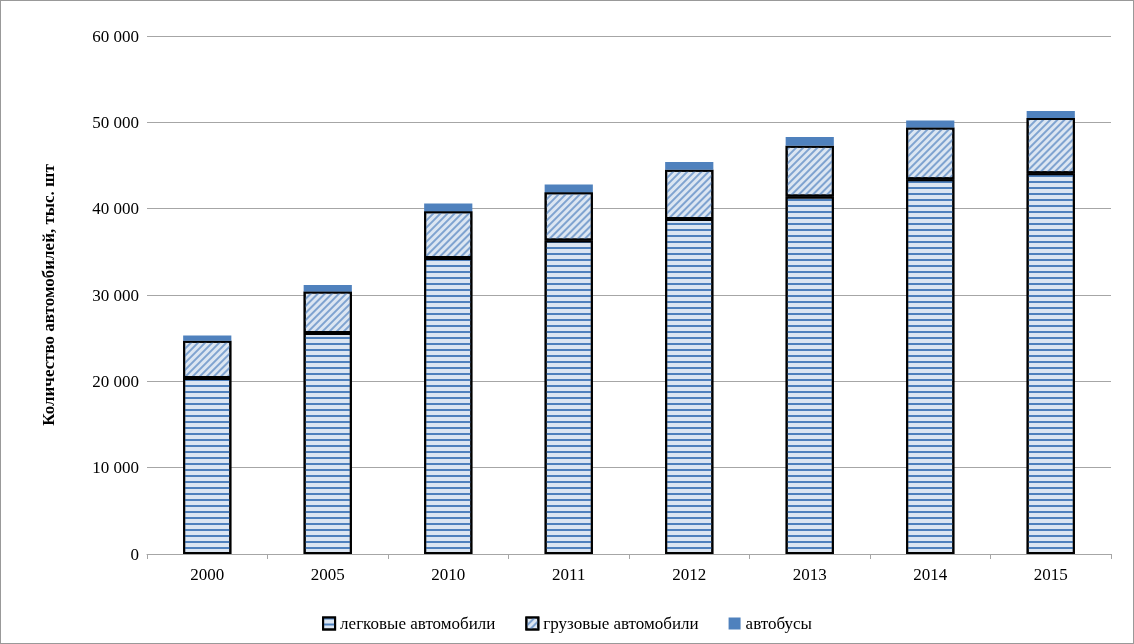 This screenshot has width=1134, height=644. I want to click on y-tick-label: 20 000, so click(115, 381).